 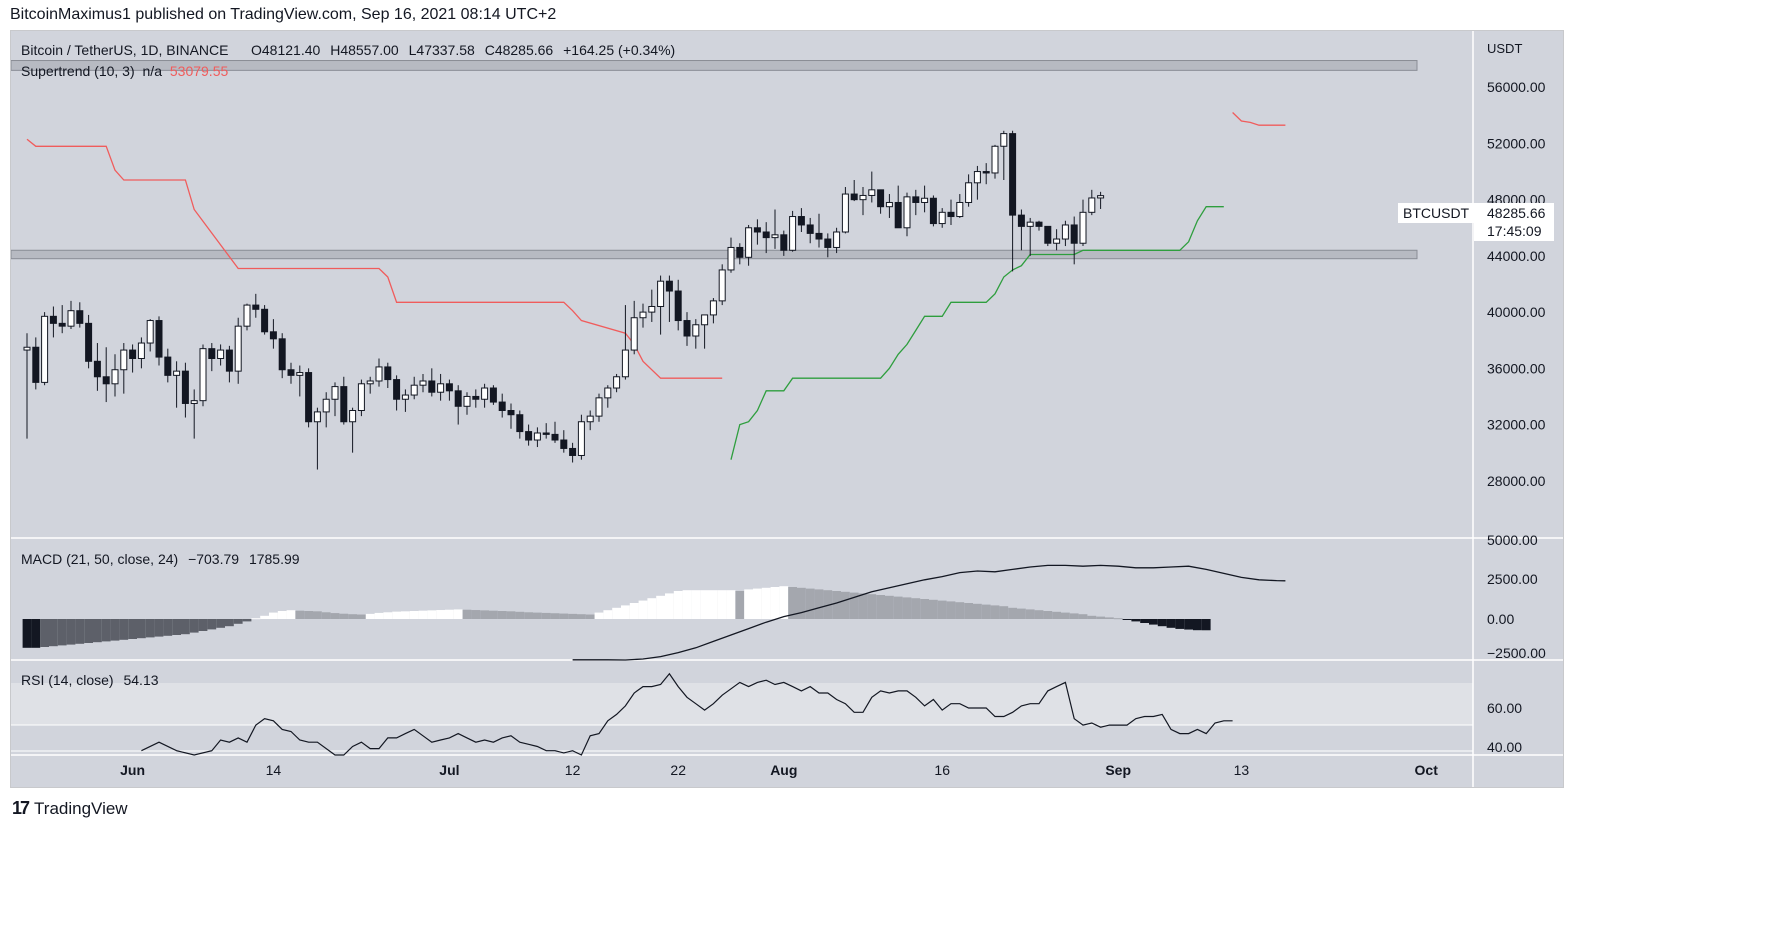 What do you see at coordinates (1514, 222) in the screenshot?
I see `price-badge-bg` at bounding box center [1514, 222].